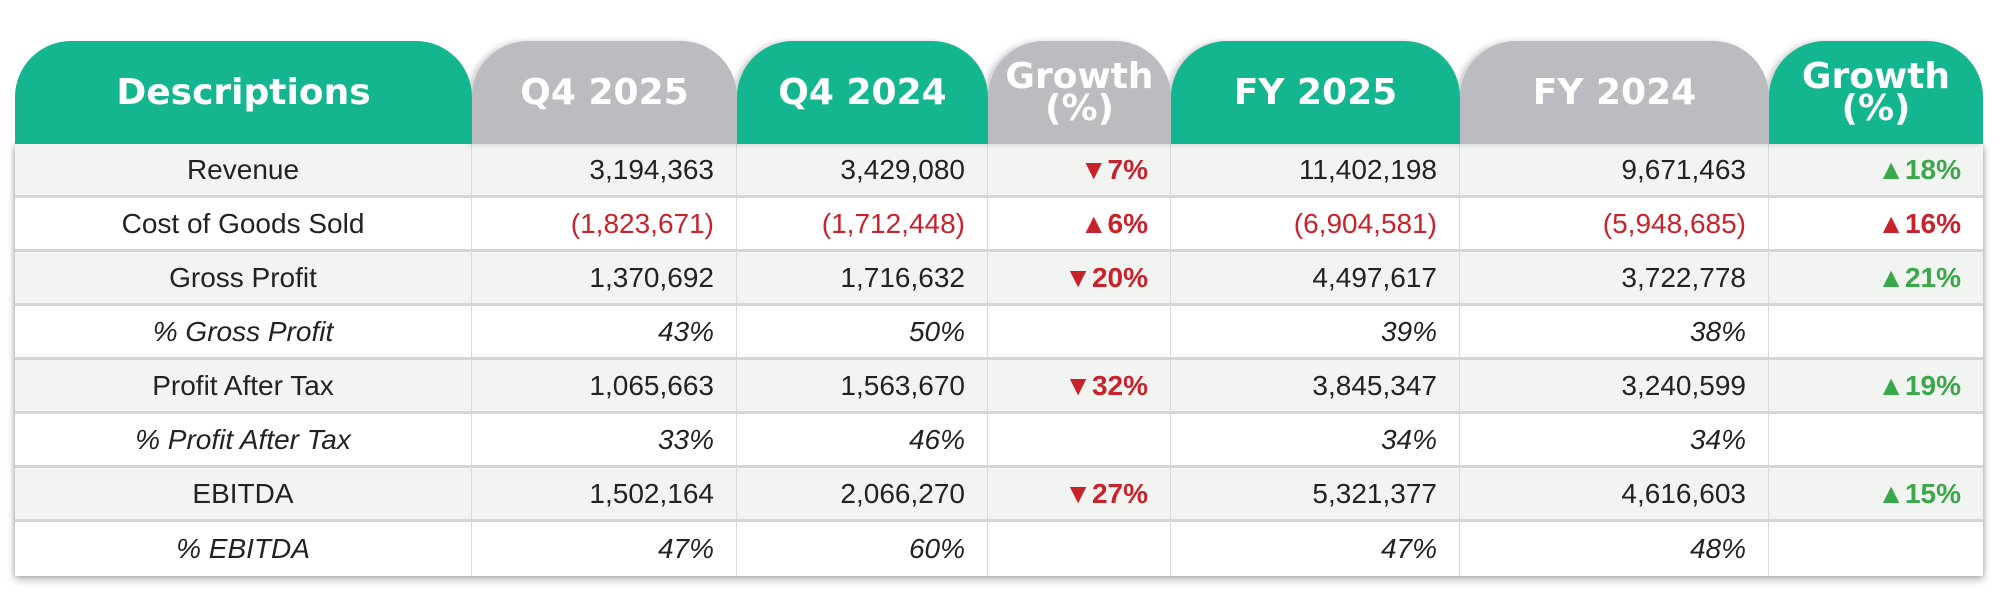  I want to click on cell-fy-2024: 3,722,778, so click(1614, 277).